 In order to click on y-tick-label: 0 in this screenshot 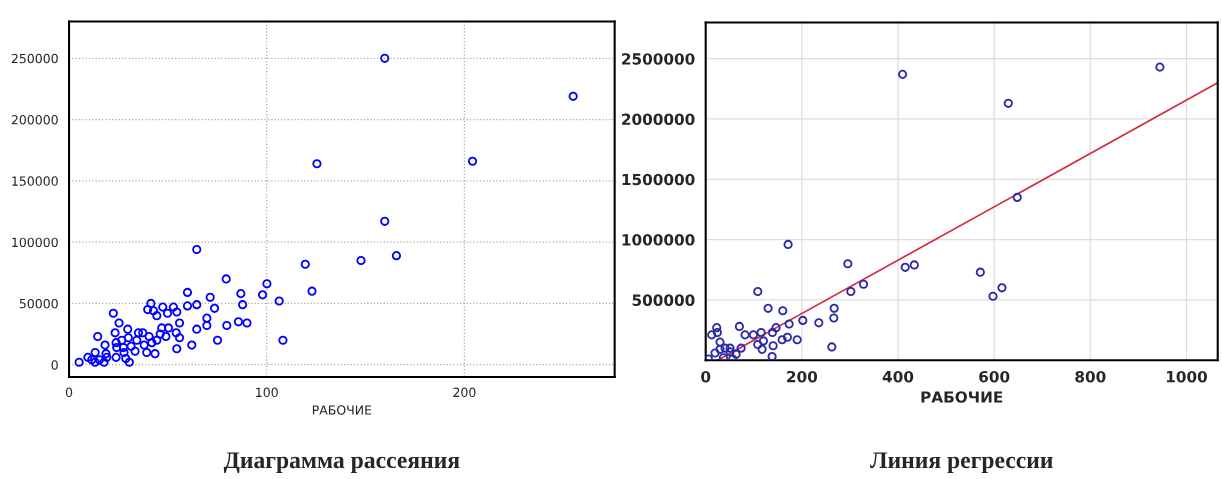, I will do `click(54, 365)`.